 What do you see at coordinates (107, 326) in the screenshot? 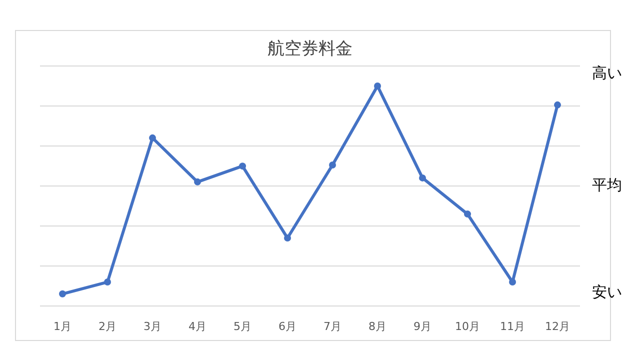
I see `x-tick-label: 2月` at bounding box center [107, 326].